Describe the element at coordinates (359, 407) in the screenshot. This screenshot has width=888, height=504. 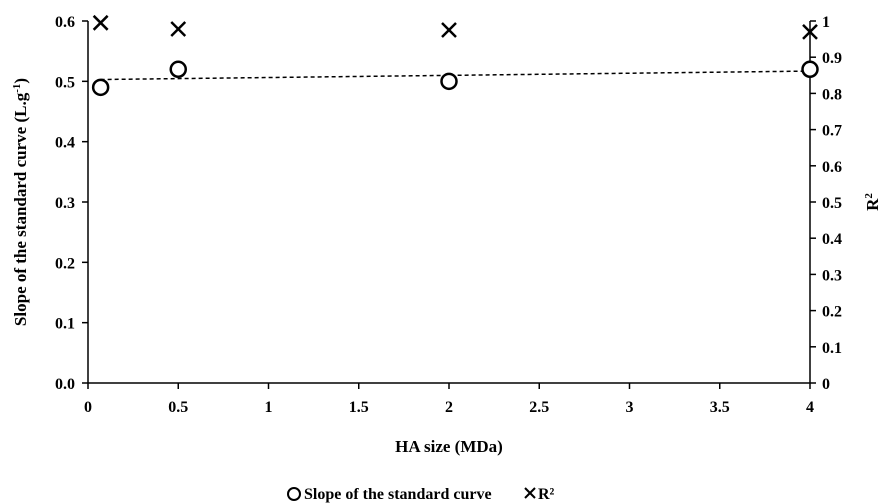
I see `x-tick-label: 1.5` at that location.